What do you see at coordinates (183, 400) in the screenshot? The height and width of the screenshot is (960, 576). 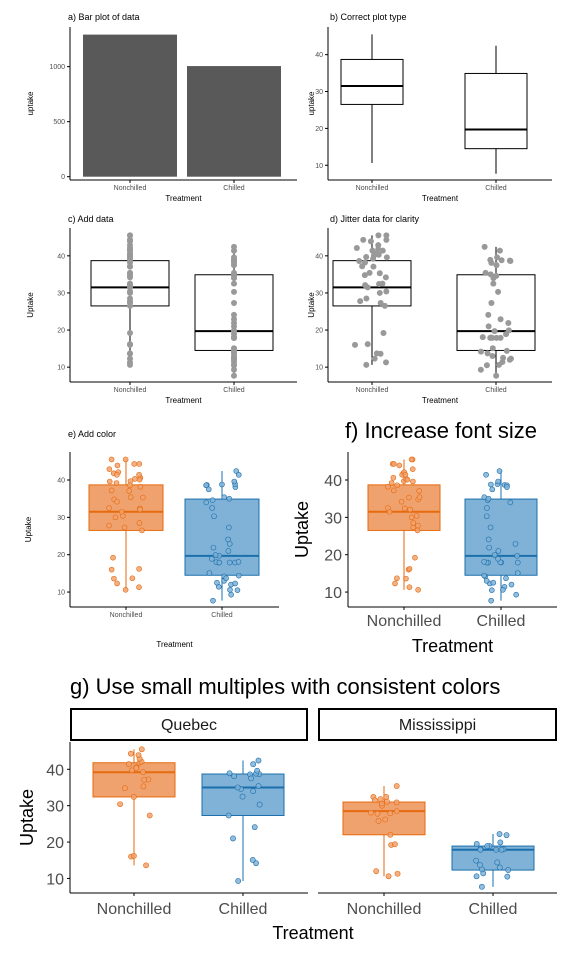 I see `x-axis-label: Treatment` at bounding box center [183, 400].